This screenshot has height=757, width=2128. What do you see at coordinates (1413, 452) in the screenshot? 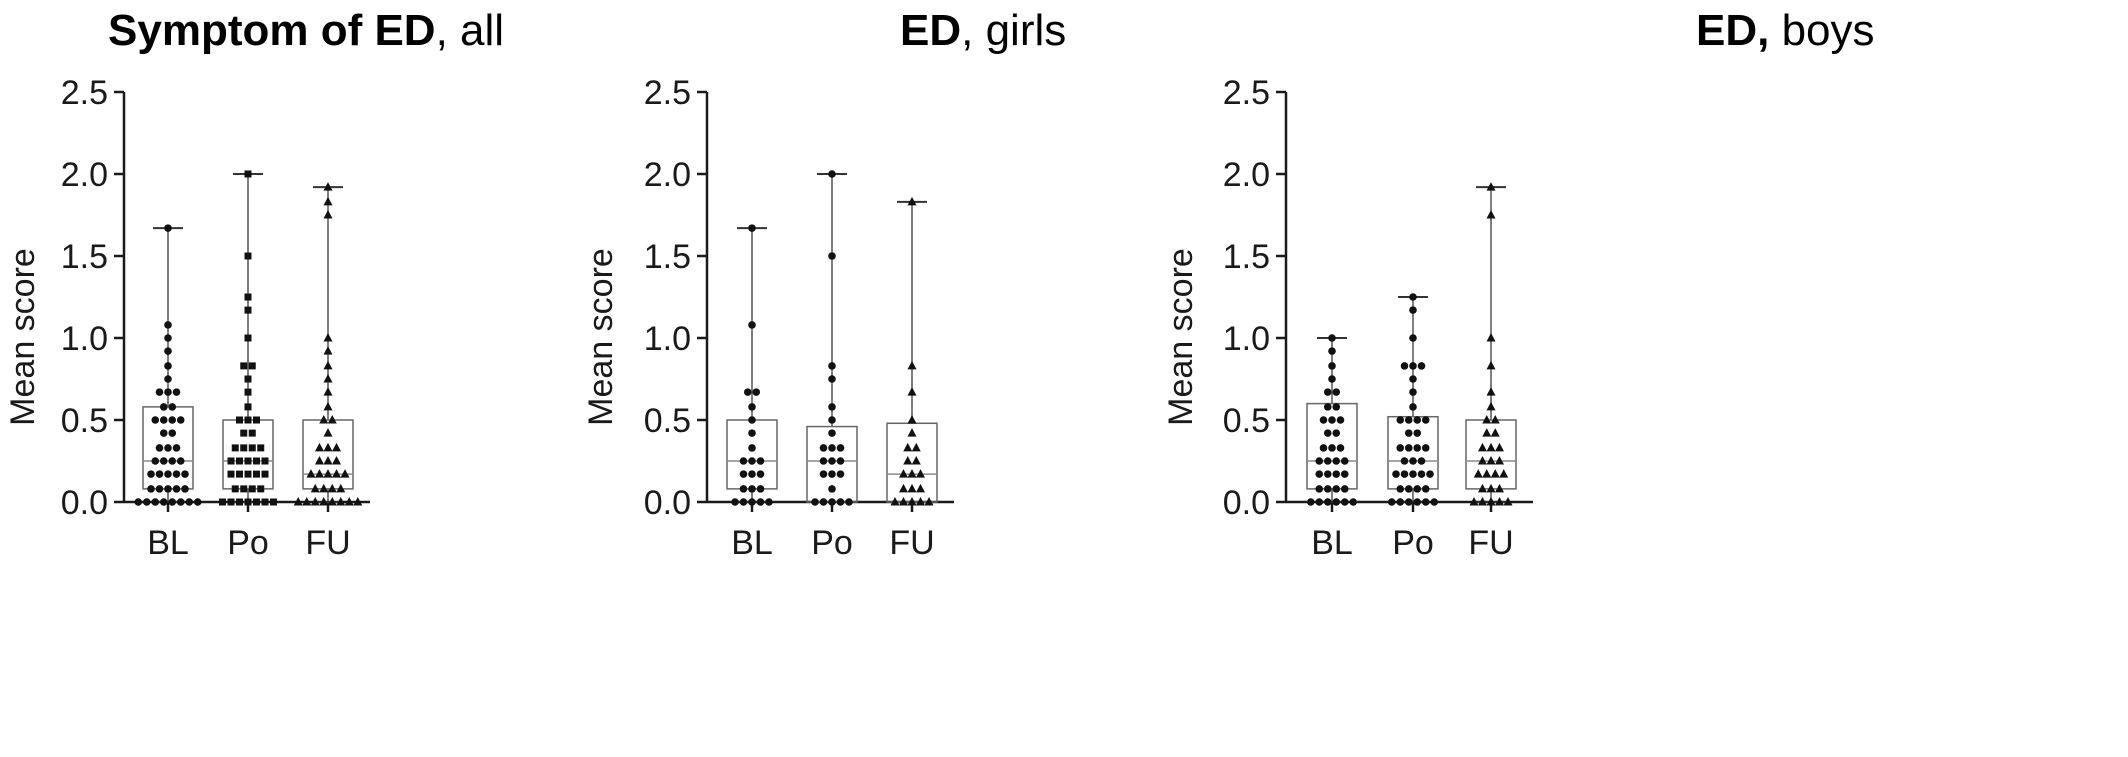
I see `iqr-box` at bounding box center [1413, 452].